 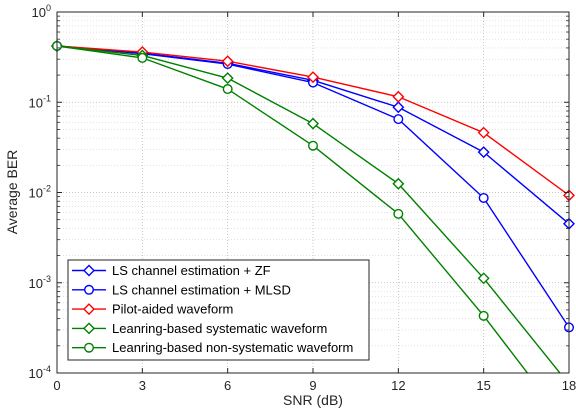 What do you see at coordinates (191, 270) in the screenshot?
I see `legend-label-1: LS channel estimation + ZF` at bounding box center [191, 270].